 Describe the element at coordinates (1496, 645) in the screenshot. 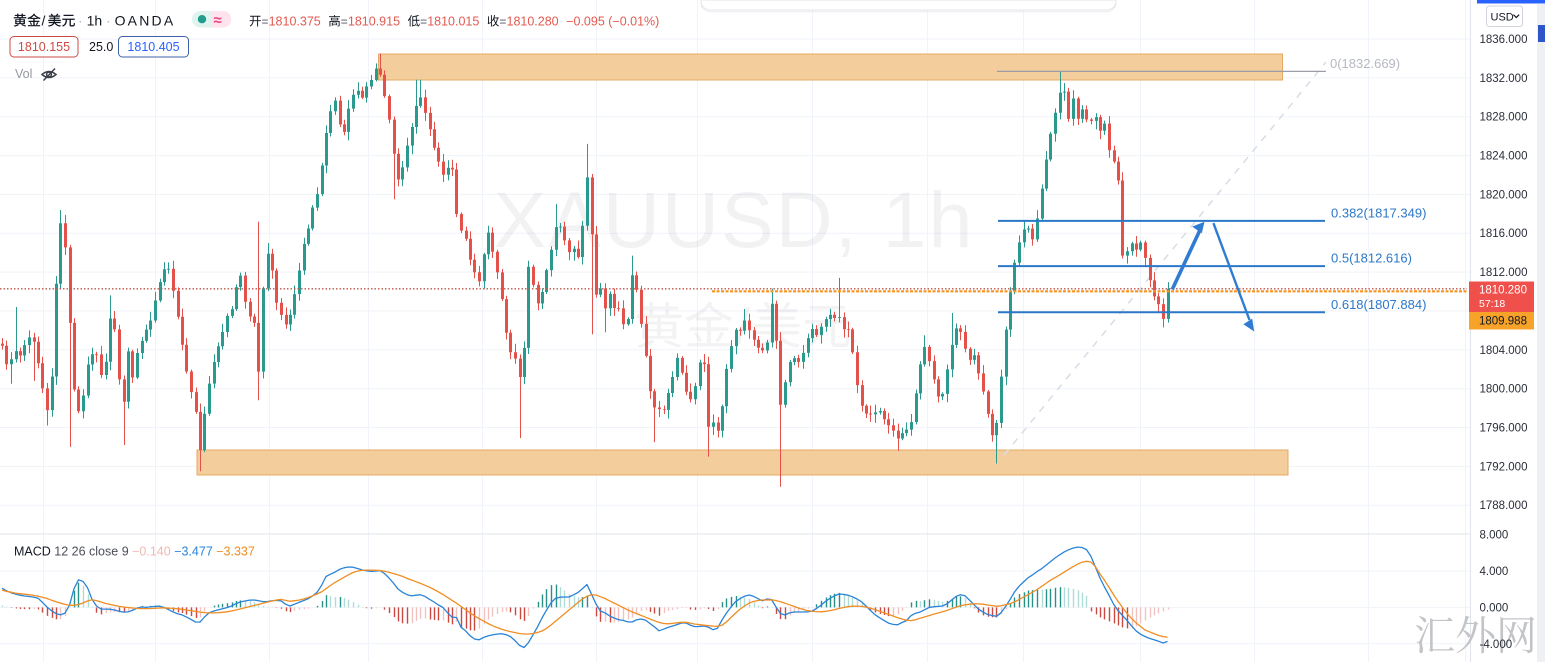

I see `svg-text: -4.000` at that location.